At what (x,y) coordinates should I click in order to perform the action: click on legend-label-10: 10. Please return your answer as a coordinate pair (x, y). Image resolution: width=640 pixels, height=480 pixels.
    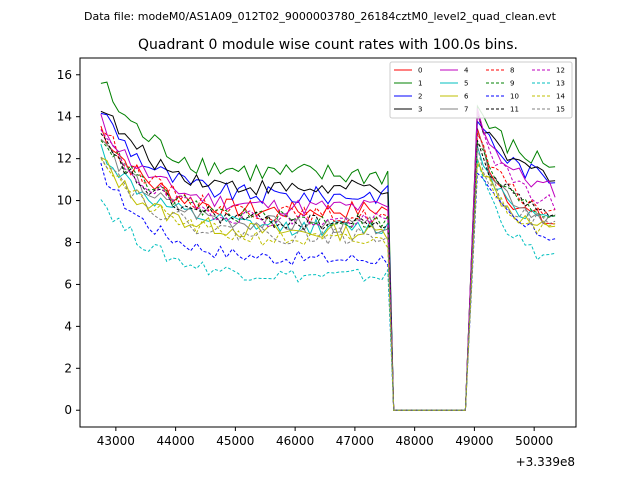
    Looking at the image, I should click on (514, 97).